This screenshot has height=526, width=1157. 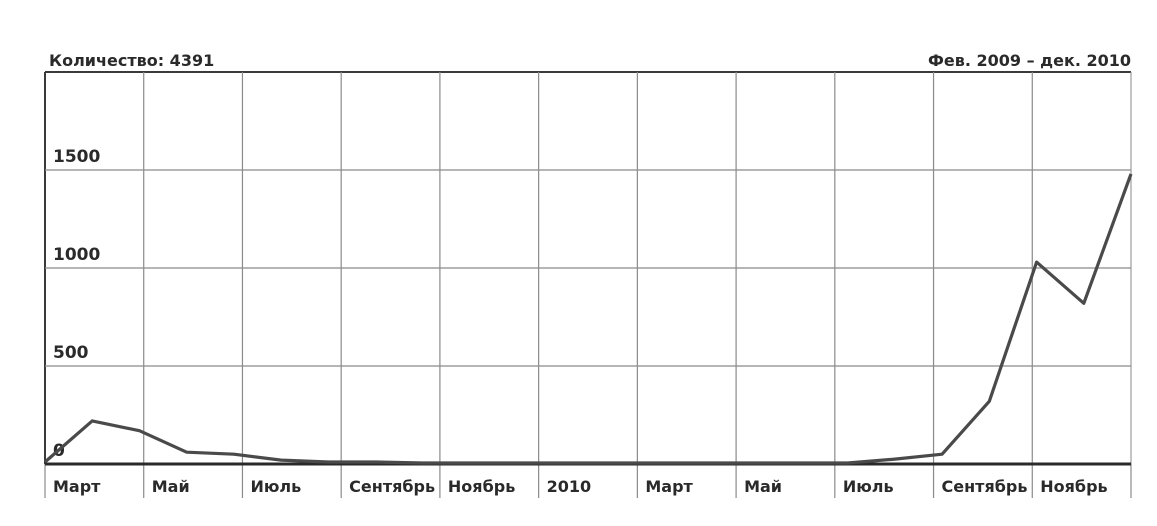 I want to click on x-tick-label: 2010, so click(x=569, y=486).